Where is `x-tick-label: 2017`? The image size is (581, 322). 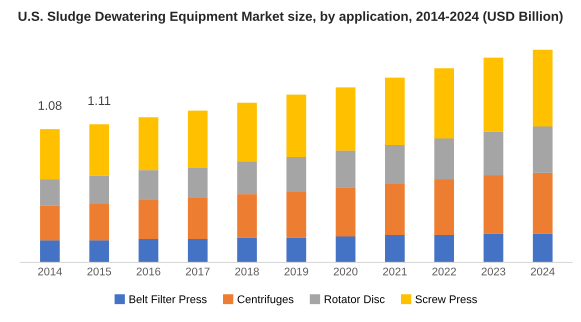
x-tick-label: 2017 is located at coordinates (198, 272).